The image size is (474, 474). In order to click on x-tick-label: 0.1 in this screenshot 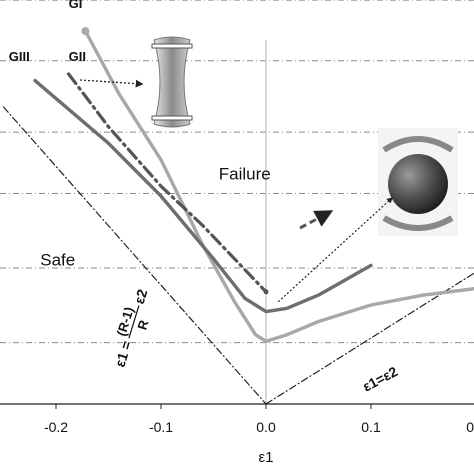, I will do `click(371, 427)`.